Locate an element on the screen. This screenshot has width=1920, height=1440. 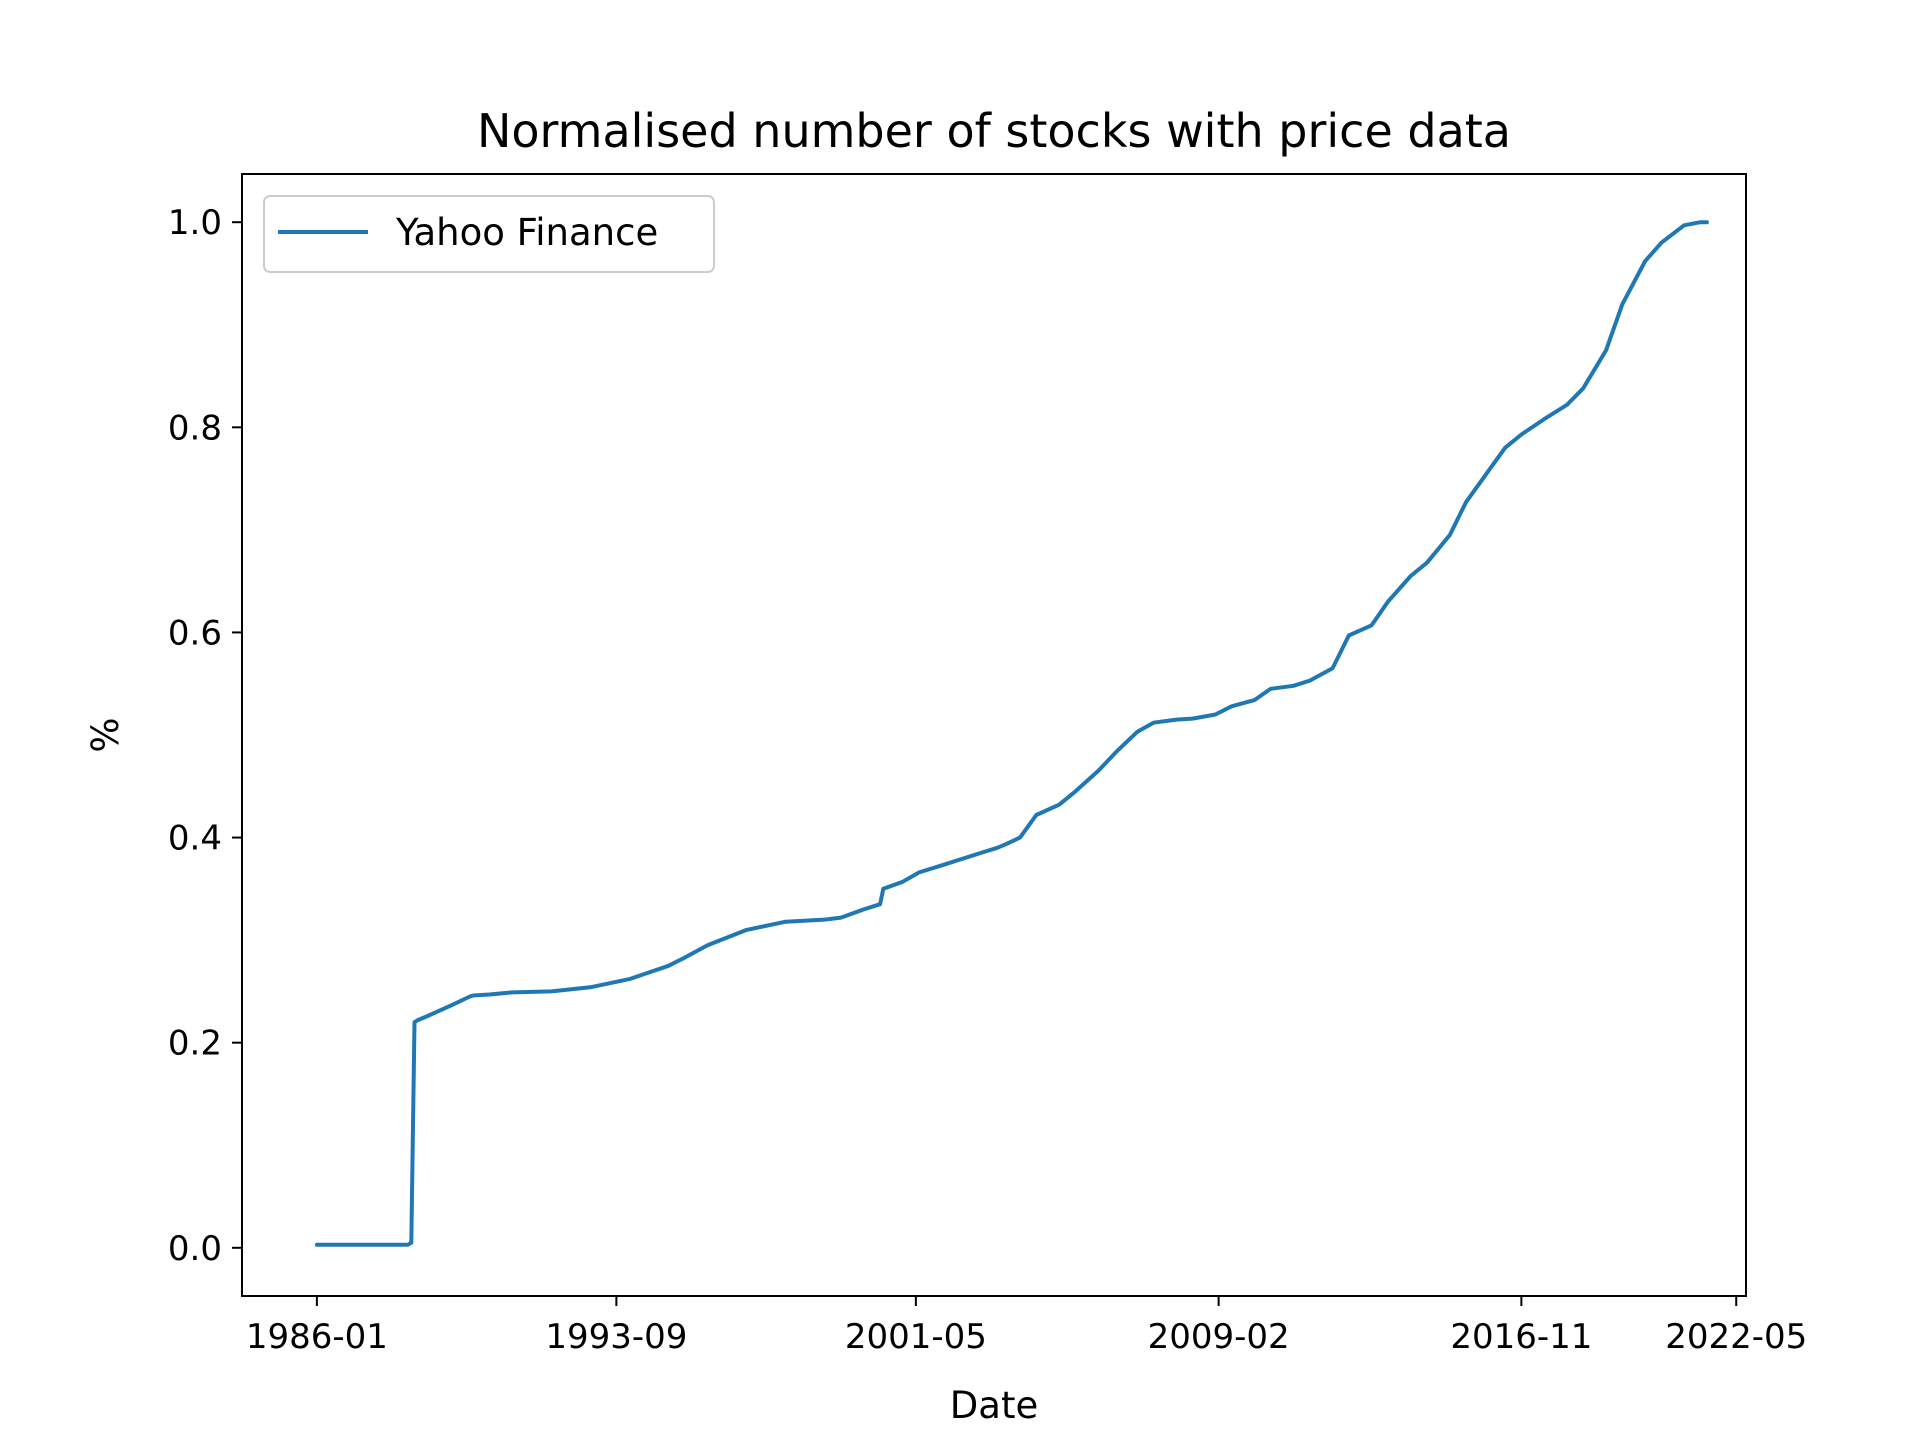
x-tick-label: 1986-01 is located at coordinates (317, 1337).